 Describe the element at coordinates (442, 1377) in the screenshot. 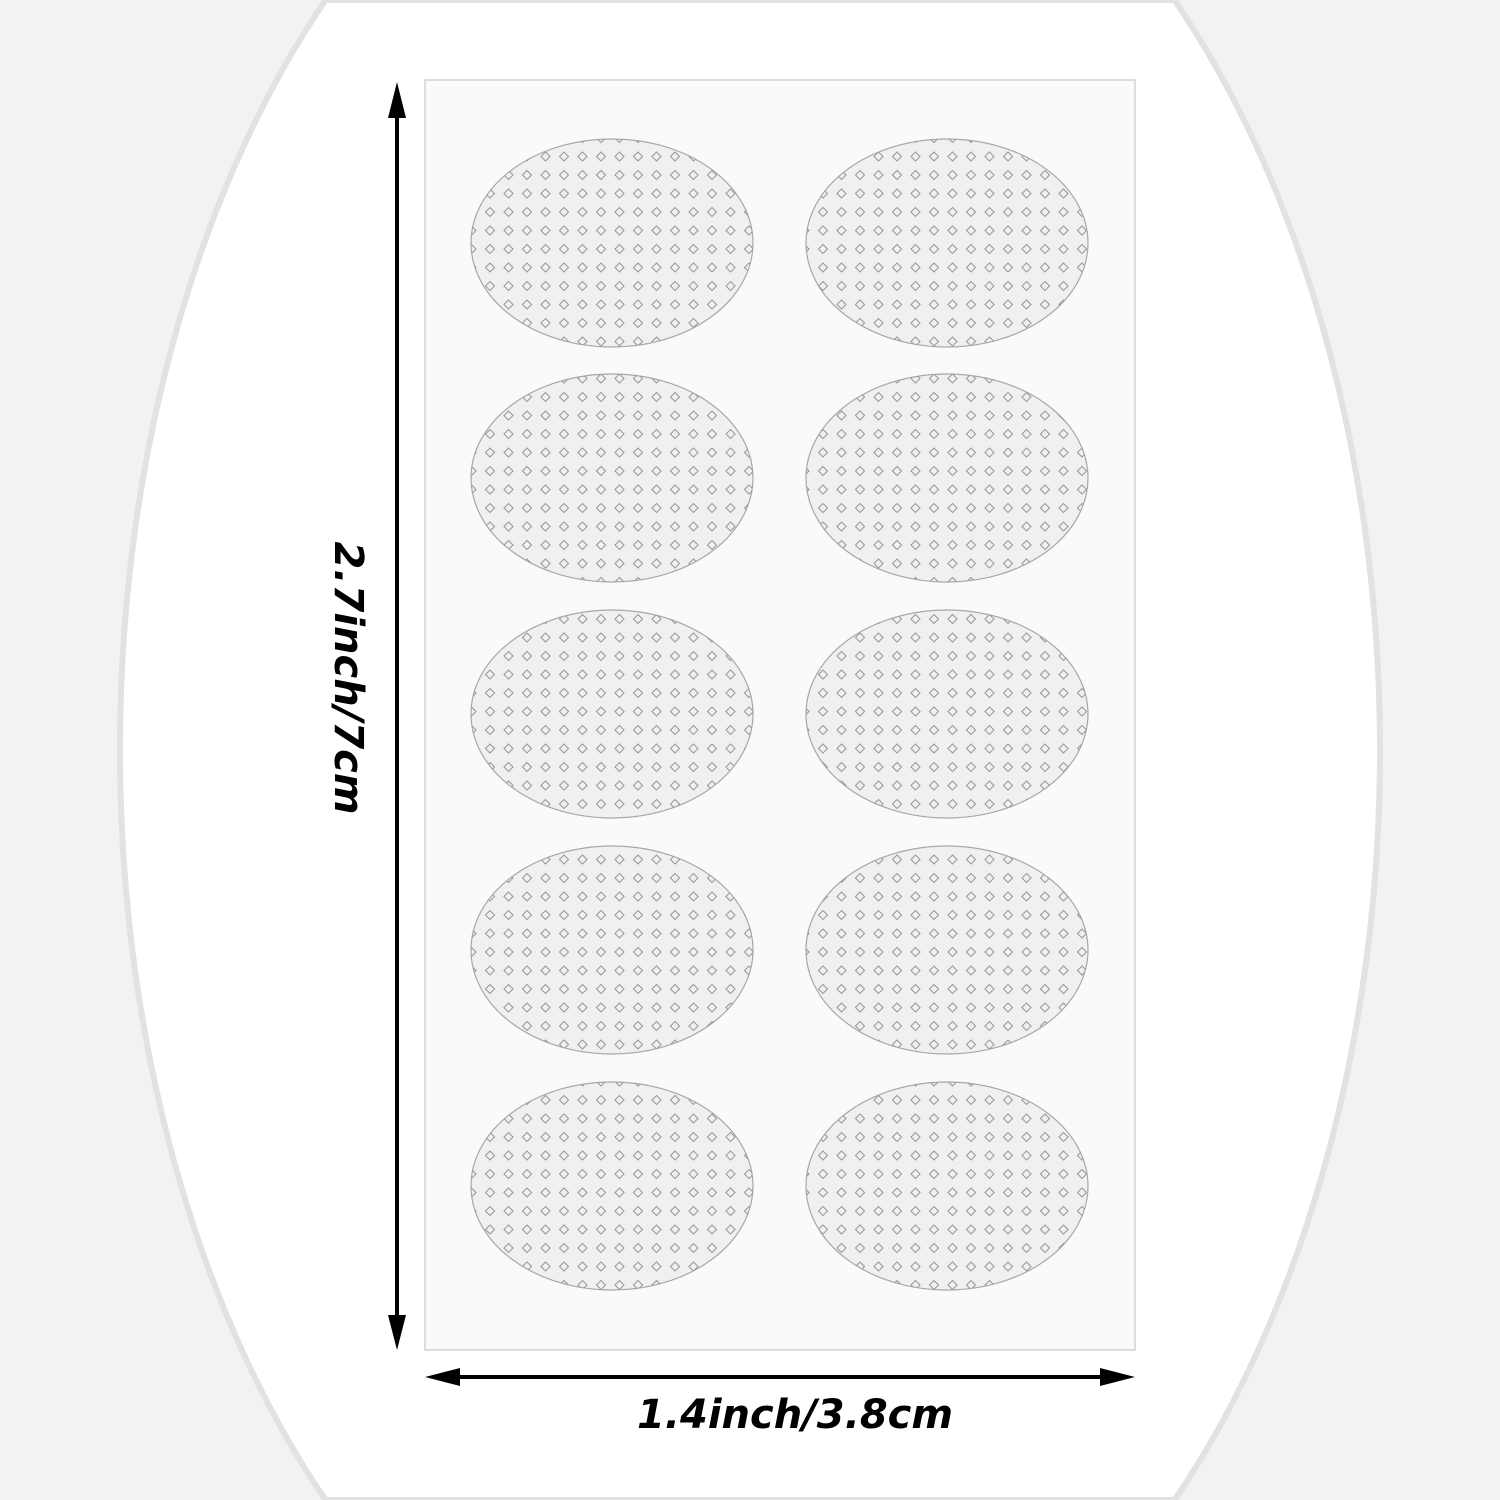

I see `arrow-head-left-icon` at that location.